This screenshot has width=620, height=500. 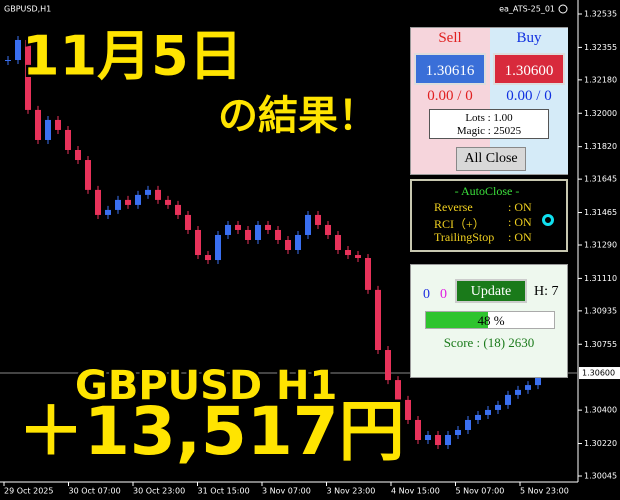 I want to click on lots: Lots : 1.00, so click(x=489, y=118).